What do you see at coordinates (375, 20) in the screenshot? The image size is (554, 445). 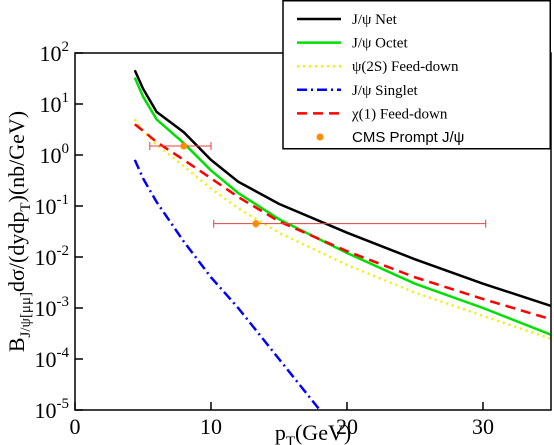 I see `legend-label: J/ψ Net` at bounding box center [375, 20].